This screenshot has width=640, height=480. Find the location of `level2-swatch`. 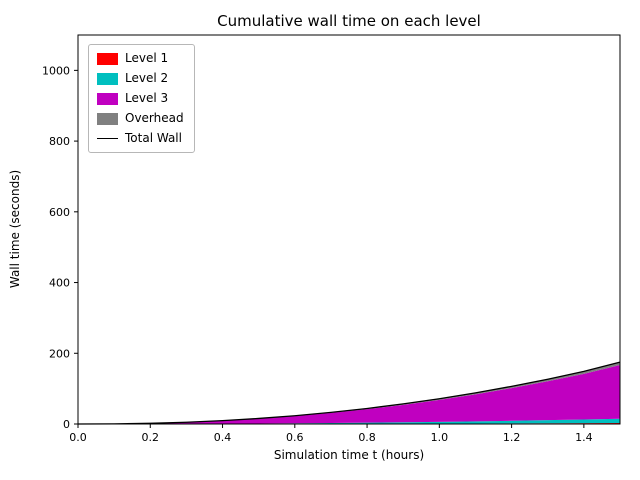

level2-swatch is located at coordinates (107, 78).